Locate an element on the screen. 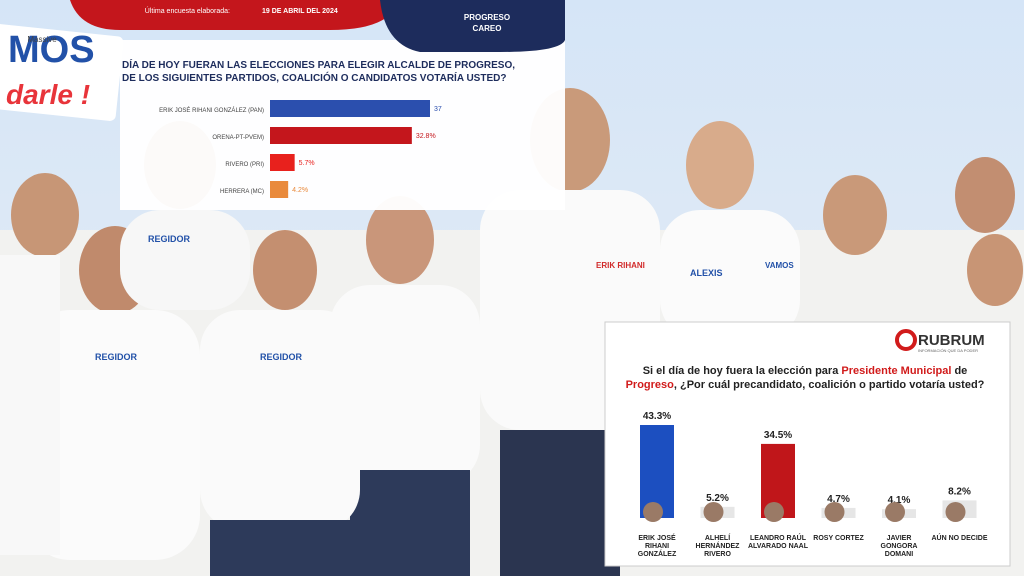  logo is located at coordinates (906, 340).